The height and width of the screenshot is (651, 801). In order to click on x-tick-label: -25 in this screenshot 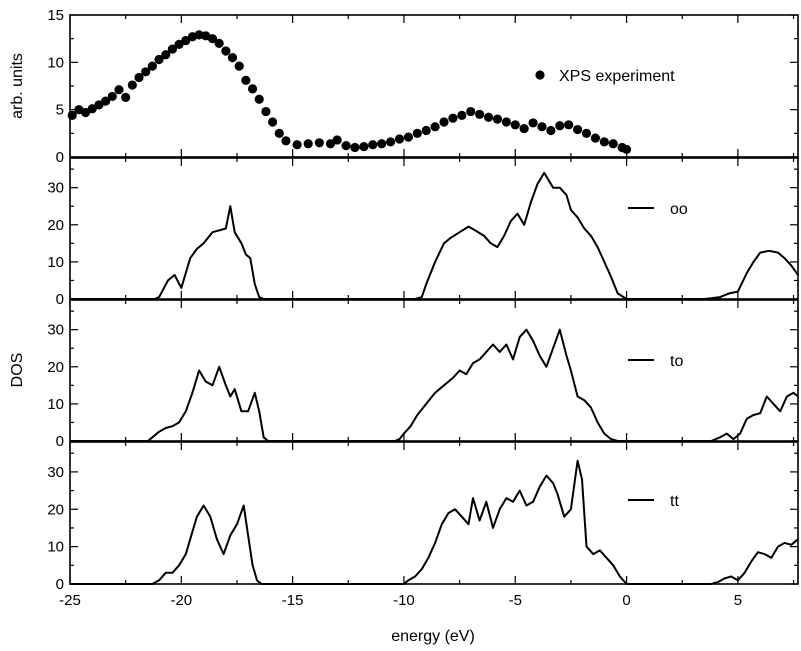, I will do `click(70, 600)`.